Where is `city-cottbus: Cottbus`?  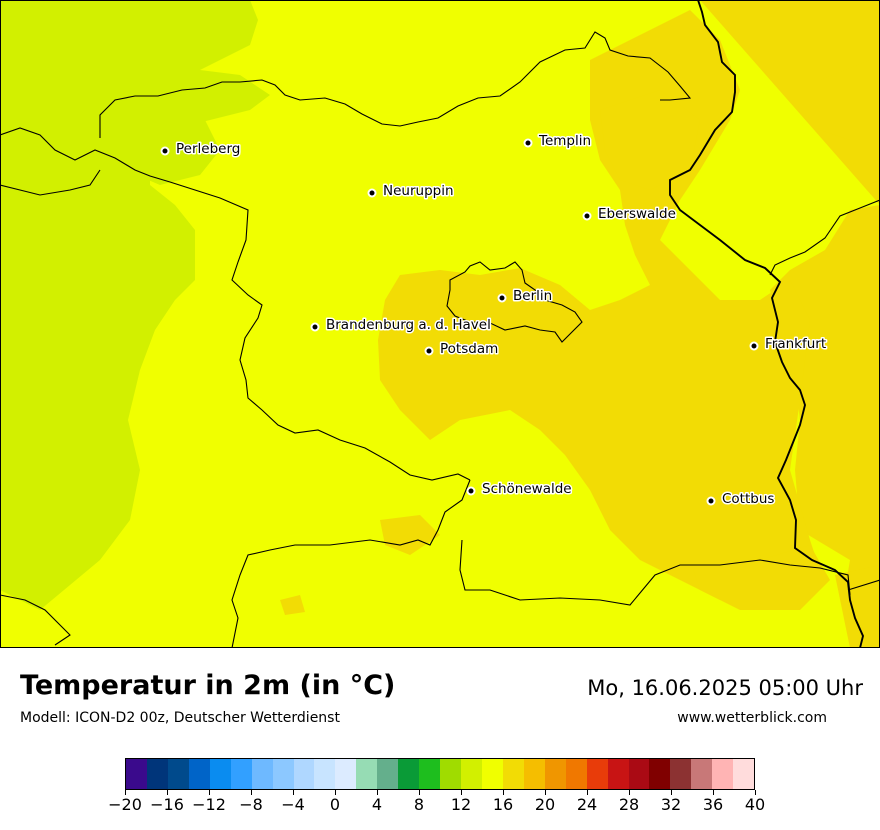 city-cottbus: Cottbus is located at coordinates (741, 499).